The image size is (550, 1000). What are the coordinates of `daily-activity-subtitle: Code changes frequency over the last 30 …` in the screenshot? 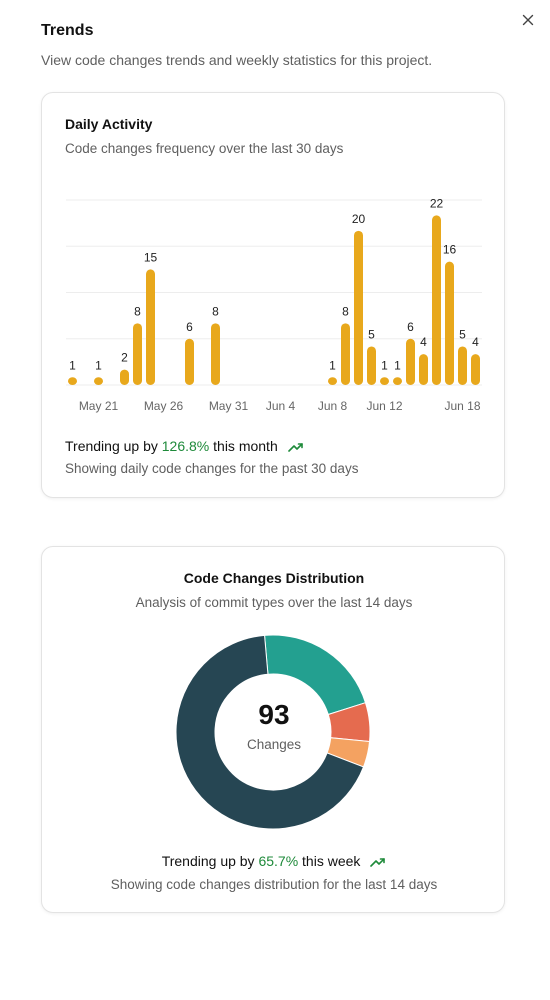 It's located at (204, 148).